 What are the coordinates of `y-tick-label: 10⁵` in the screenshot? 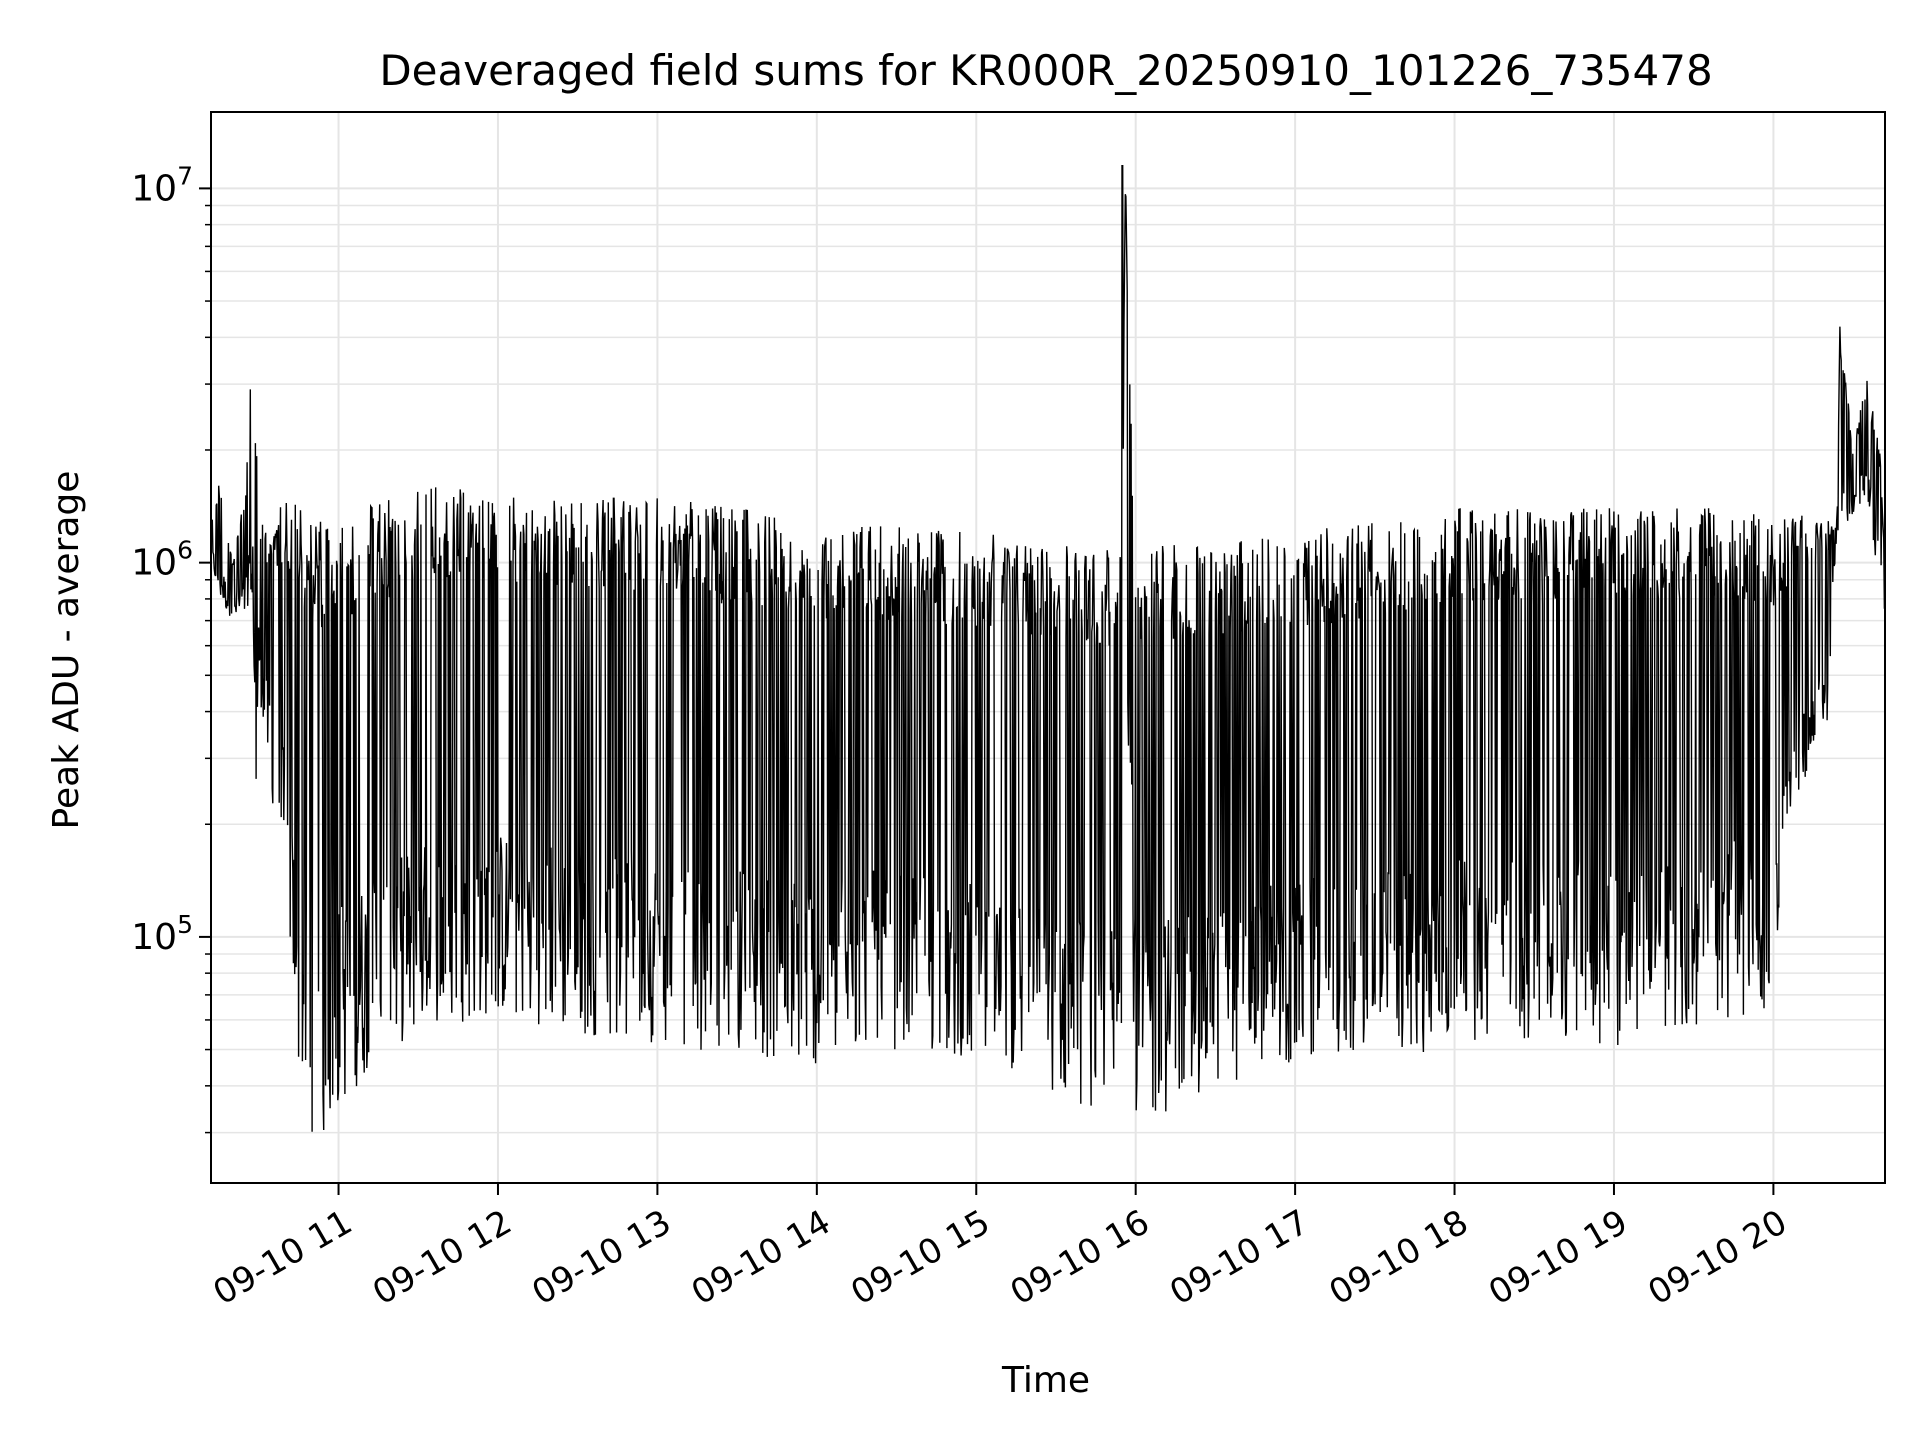 It's located at (162, 934).